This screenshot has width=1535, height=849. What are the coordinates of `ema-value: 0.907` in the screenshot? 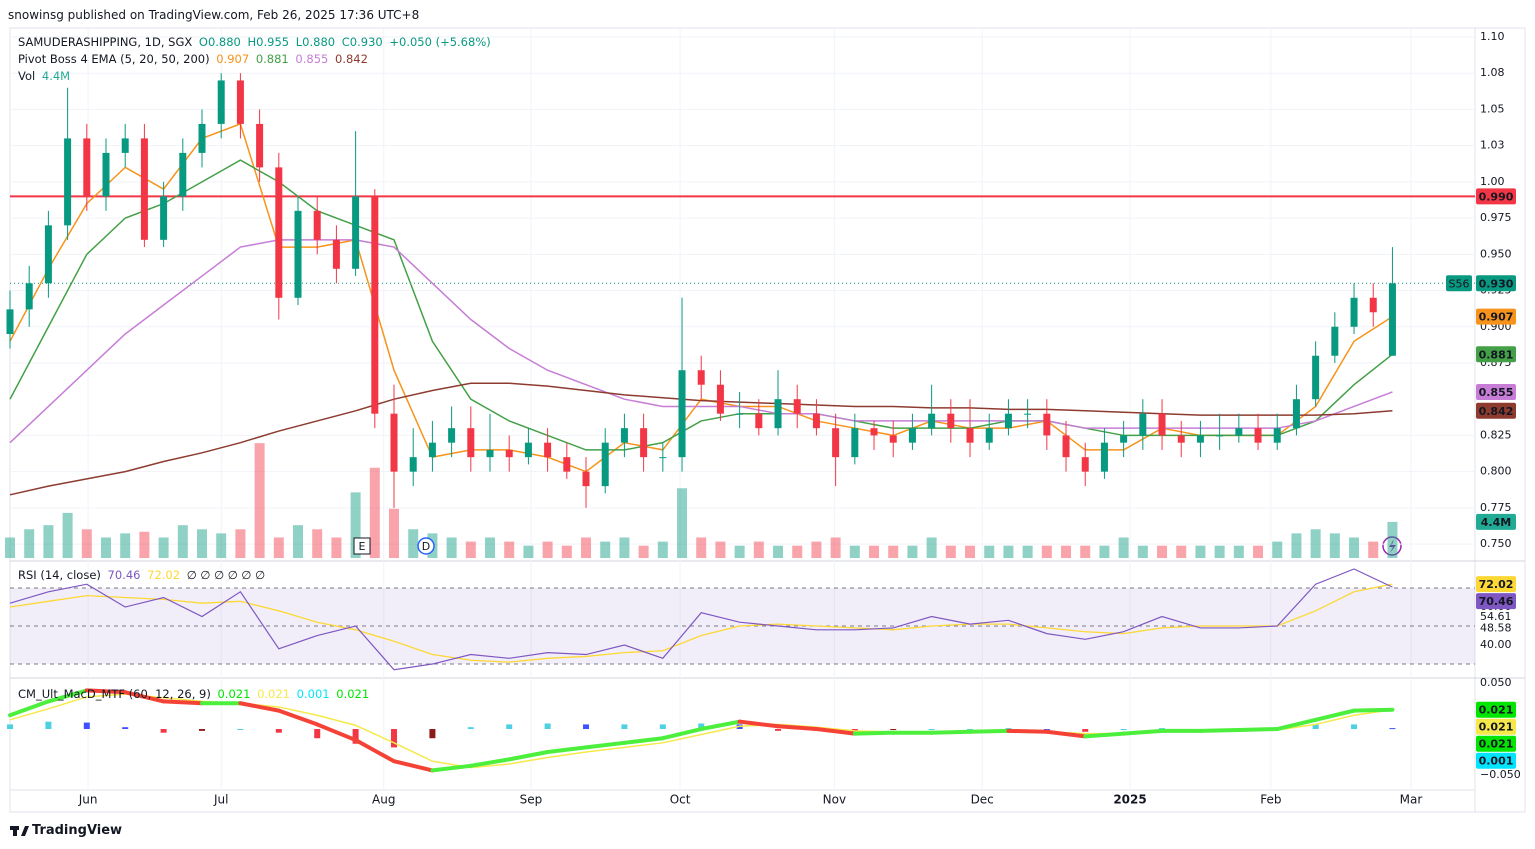 It's located at (233, 59).